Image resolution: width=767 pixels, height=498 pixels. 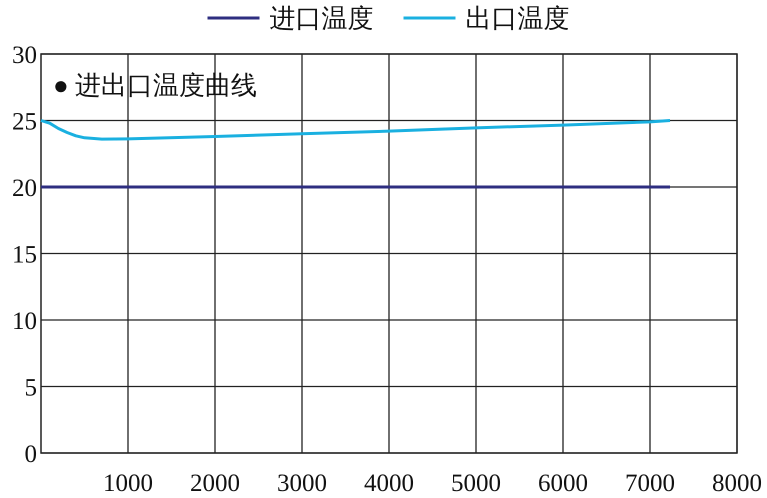 I want to click on x-tick-label: 6000, so click(x=563, y=483).